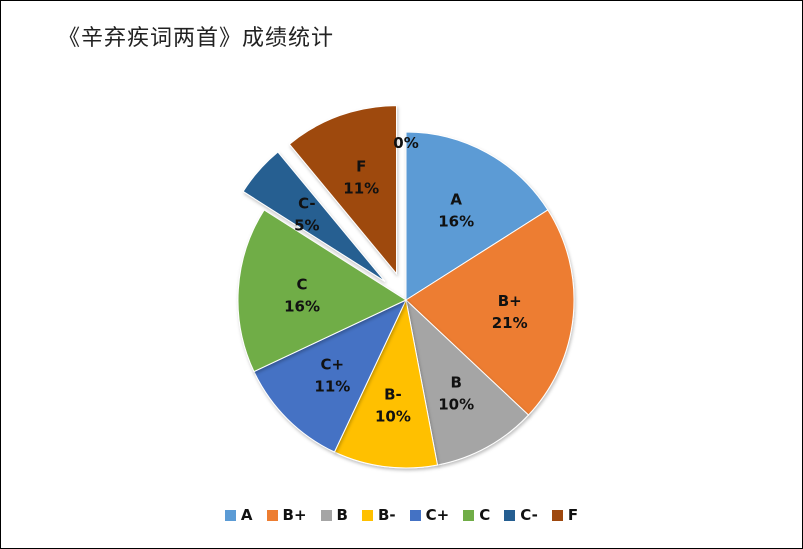  I want to click on legend-label: B+, so click(294, 515).